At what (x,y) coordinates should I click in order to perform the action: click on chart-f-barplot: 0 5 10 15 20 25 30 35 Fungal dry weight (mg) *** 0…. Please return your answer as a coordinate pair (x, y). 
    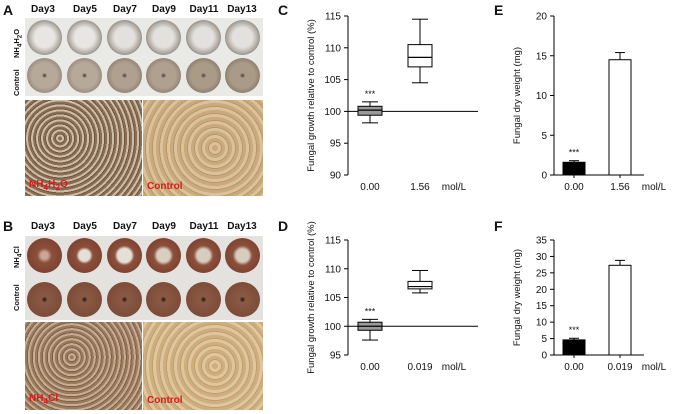
    Looking at the image, I should click on (589, 305).